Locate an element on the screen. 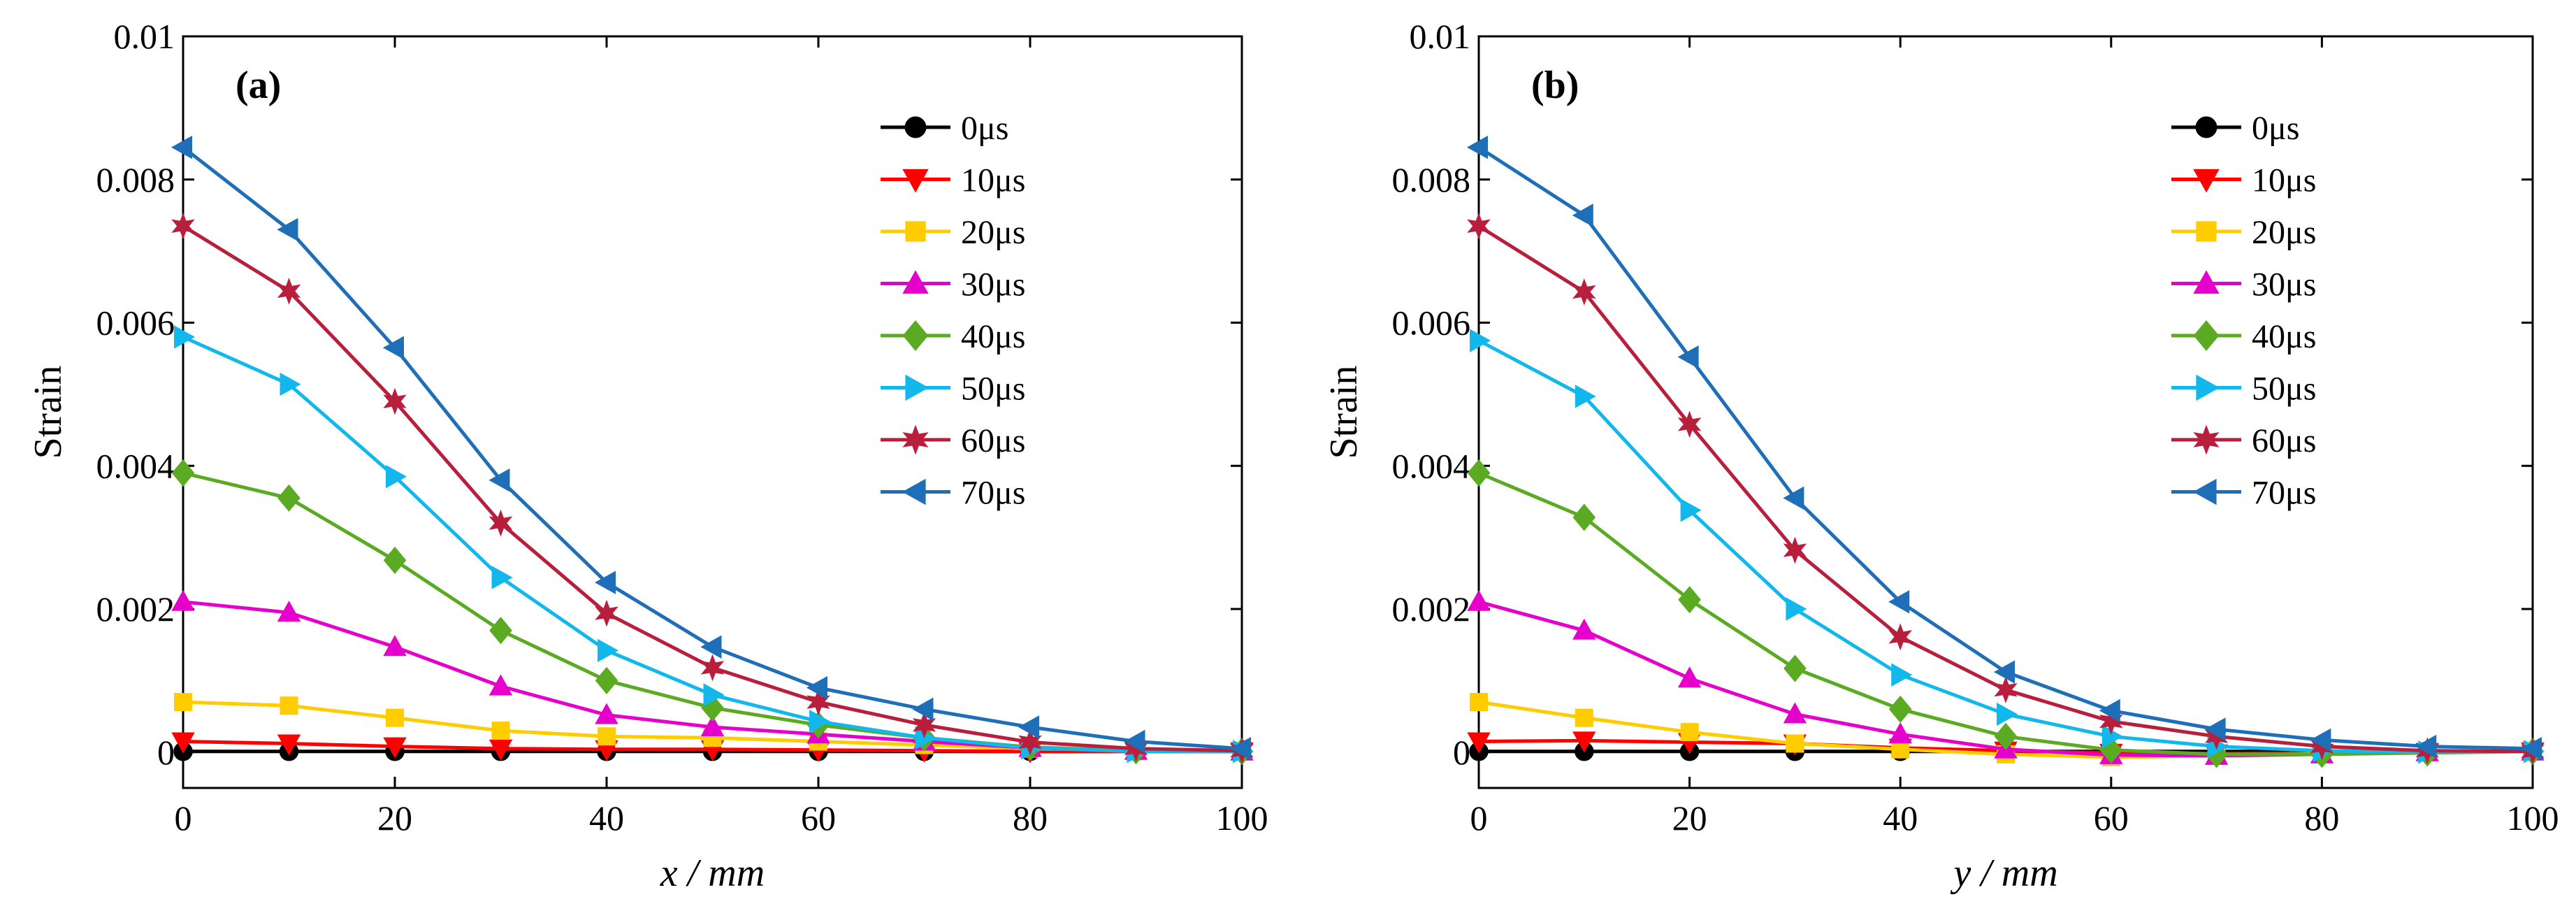  x-tick-label: 0 is located at coordinates (183, 818).